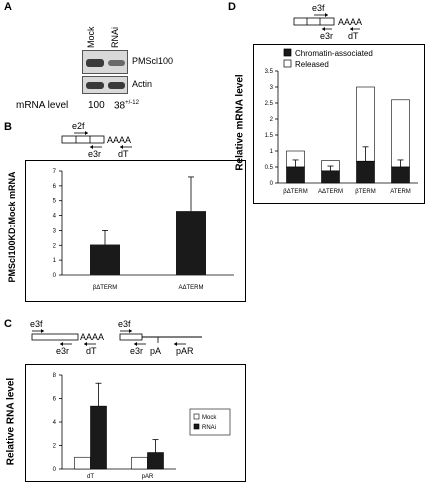 Image resolution: width=432 pixels, height=492 pixels. I want to click on chart-c: 0 2 4 6 8 dT pAR Mock RNAi, so click(142, 426).